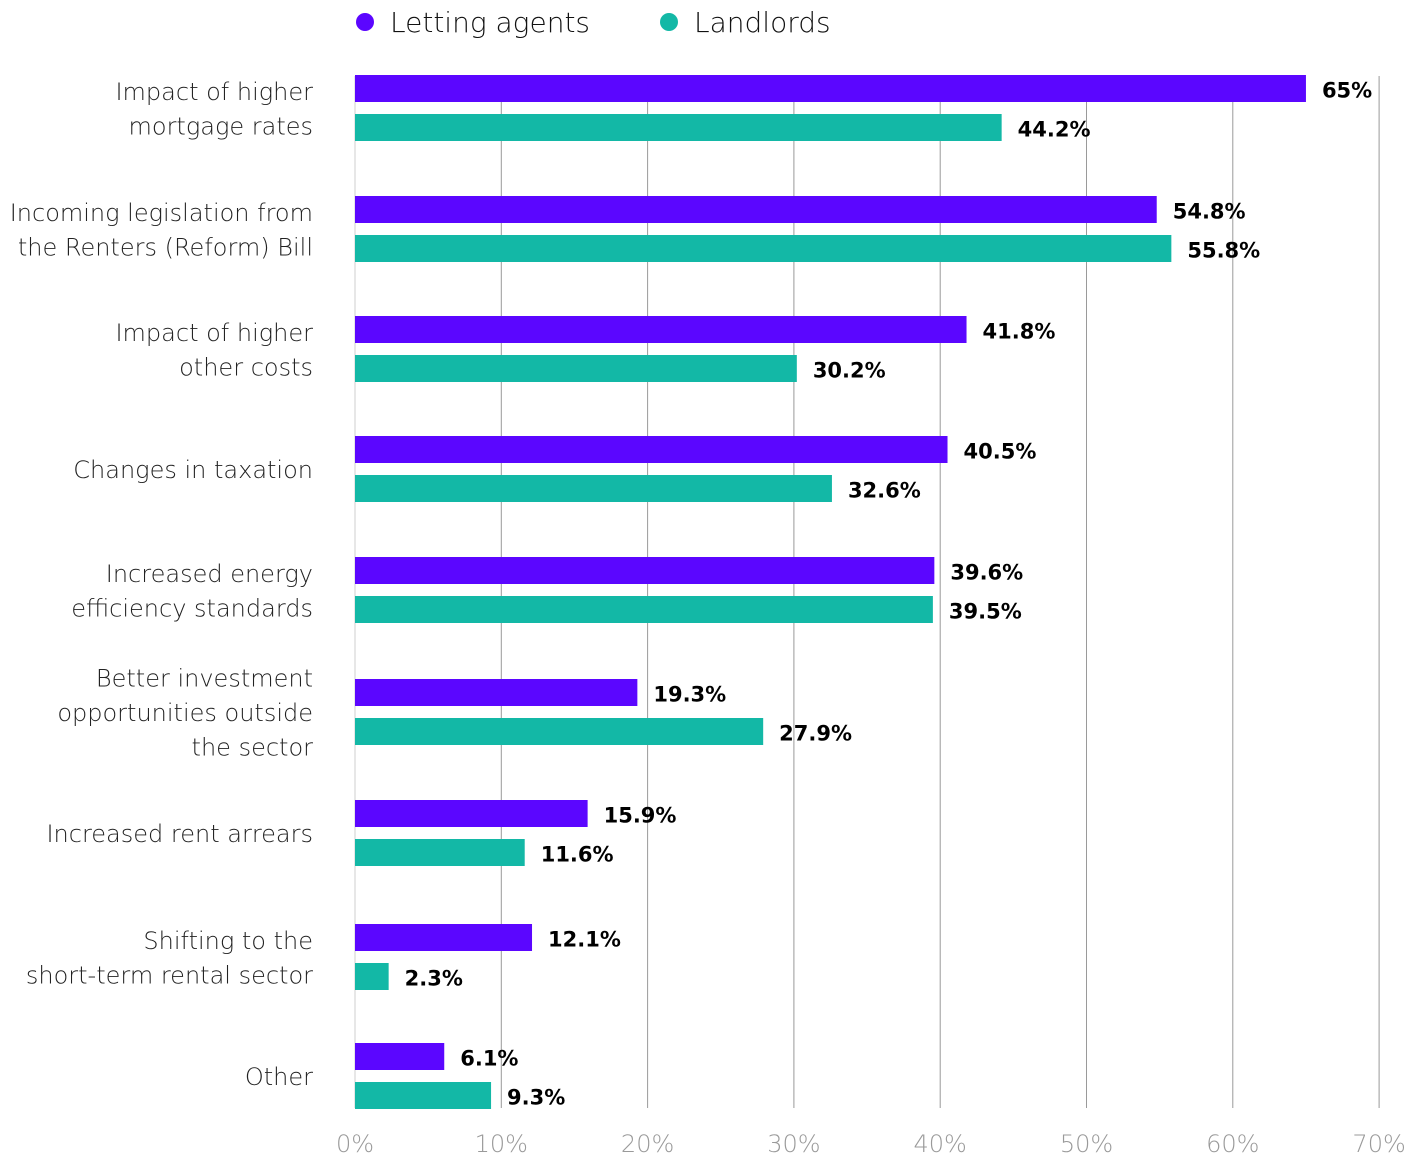  Describe the element at coordinates (169, 975) in the screenshot. I see `category-label-line: short-term rental sector` at that location.